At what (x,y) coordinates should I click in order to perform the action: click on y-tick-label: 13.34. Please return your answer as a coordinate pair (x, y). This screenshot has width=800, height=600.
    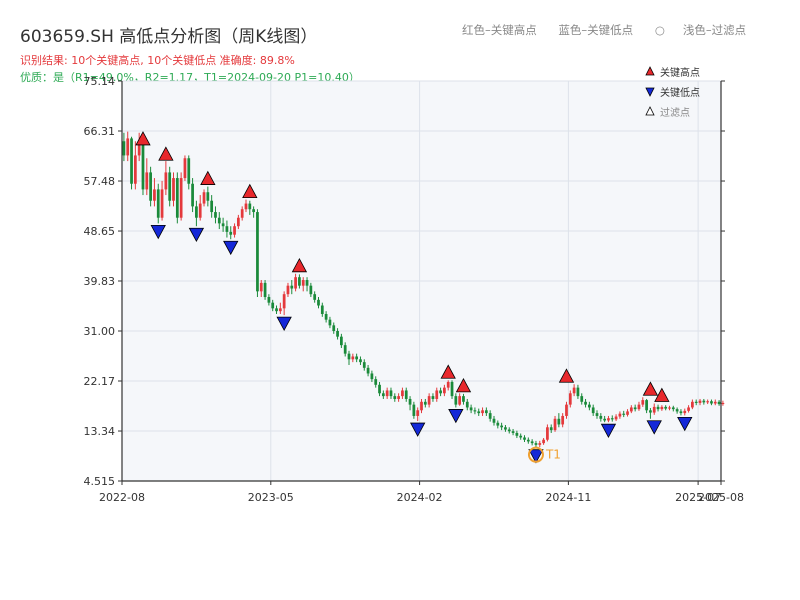
    Looking at the image, I should click on (100, 431).